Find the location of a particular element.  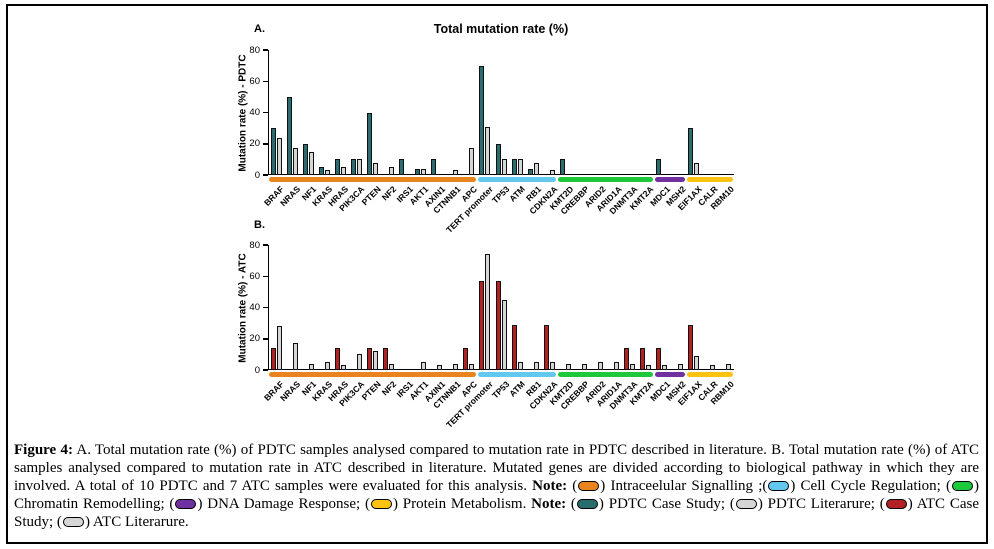

cell-cycle-regulation-swatch is located at coordinates (779, 486).